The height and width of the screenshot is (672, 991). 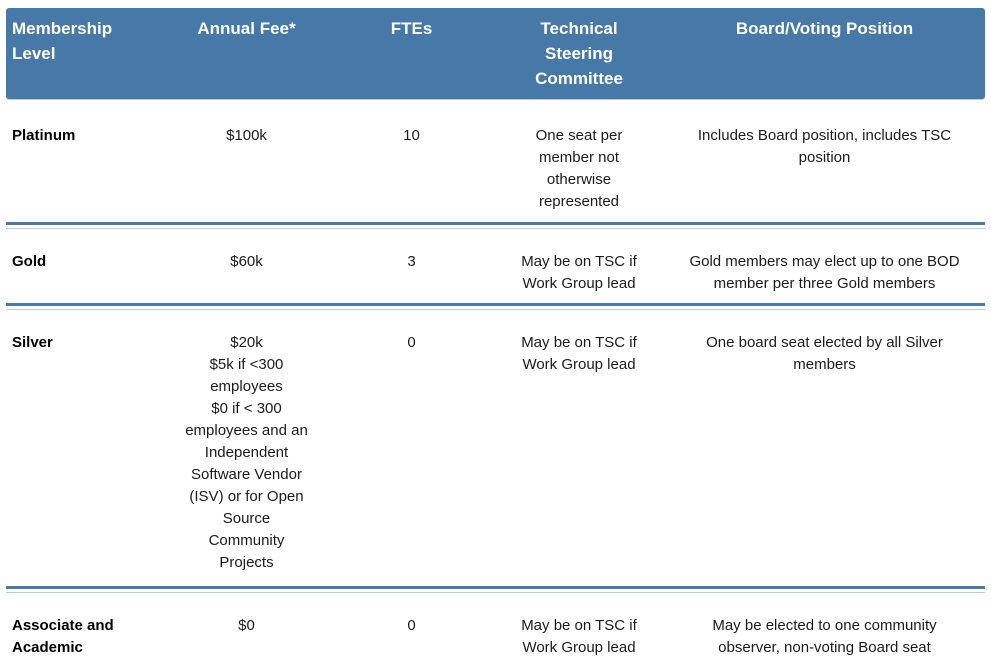 I want to click on cell-level: Platinum, so click(x=44, y=135).